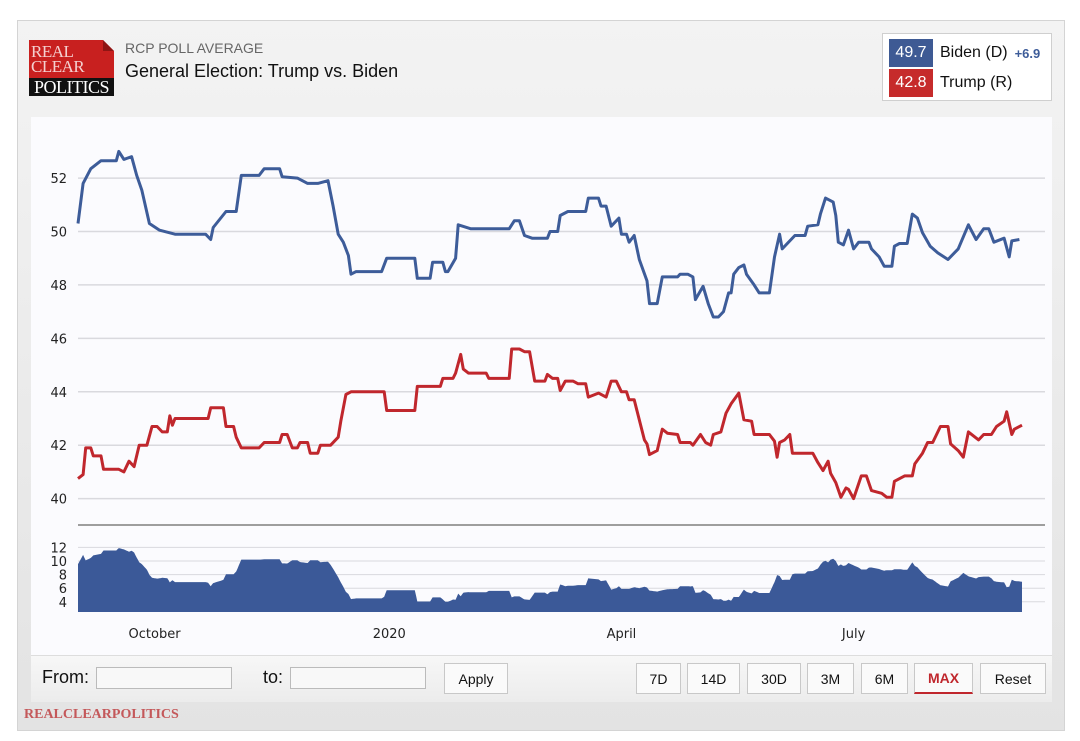  Describe the element at coordinates (58, 286) in the screenshot. I see `y-tick-label: 48` at that location.